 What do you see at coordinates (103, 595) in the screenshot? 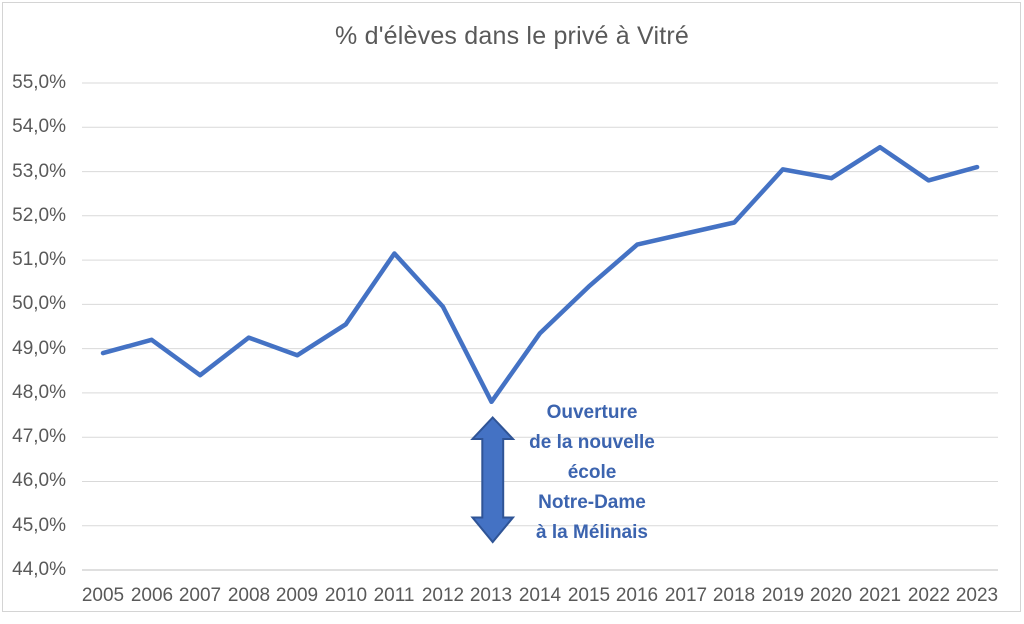
I see `x-tick-label: 2005` at bounding box center [103, 595].